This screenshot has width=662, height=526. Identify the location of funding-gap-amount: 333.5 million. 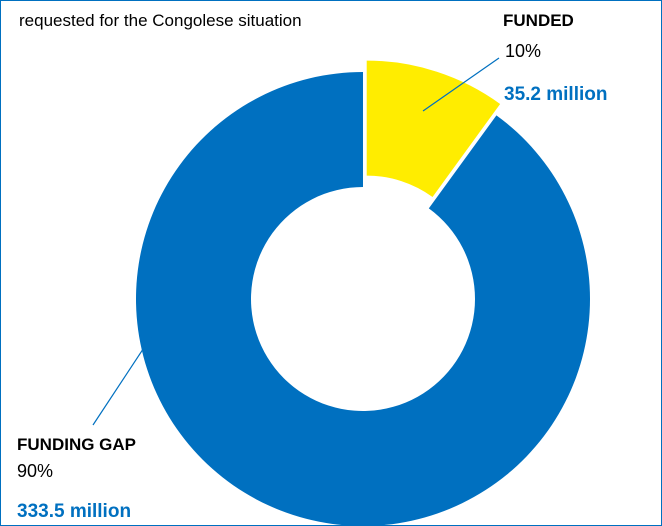
(74, 511).